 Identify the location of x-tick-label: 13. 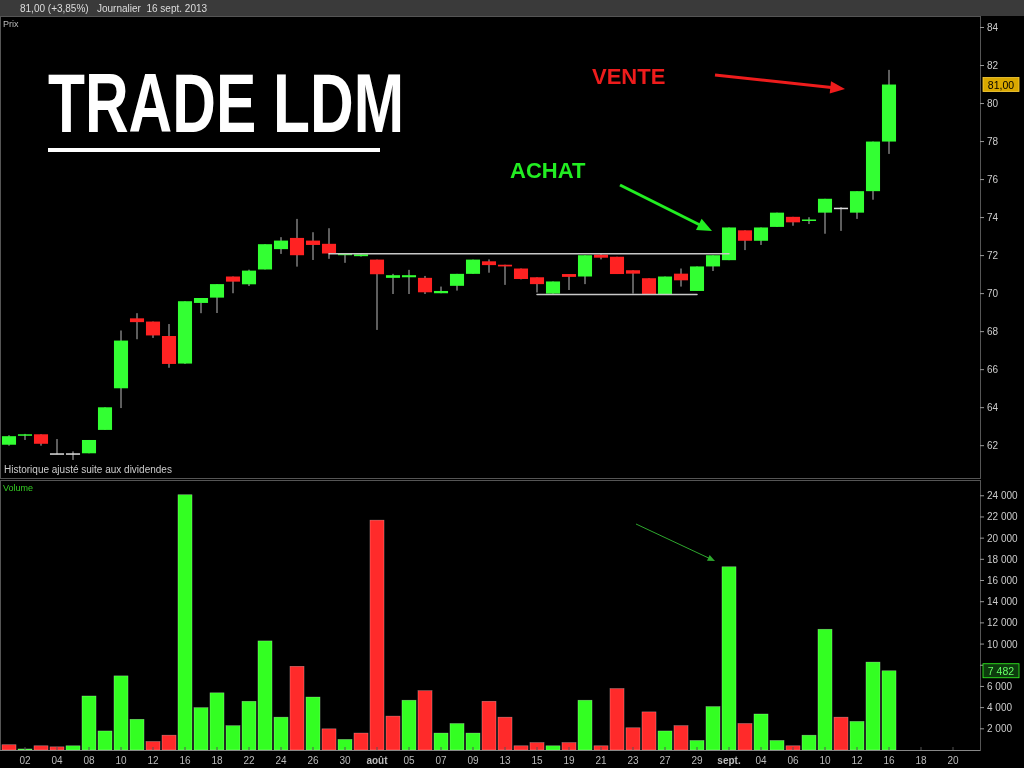
(505, 760).